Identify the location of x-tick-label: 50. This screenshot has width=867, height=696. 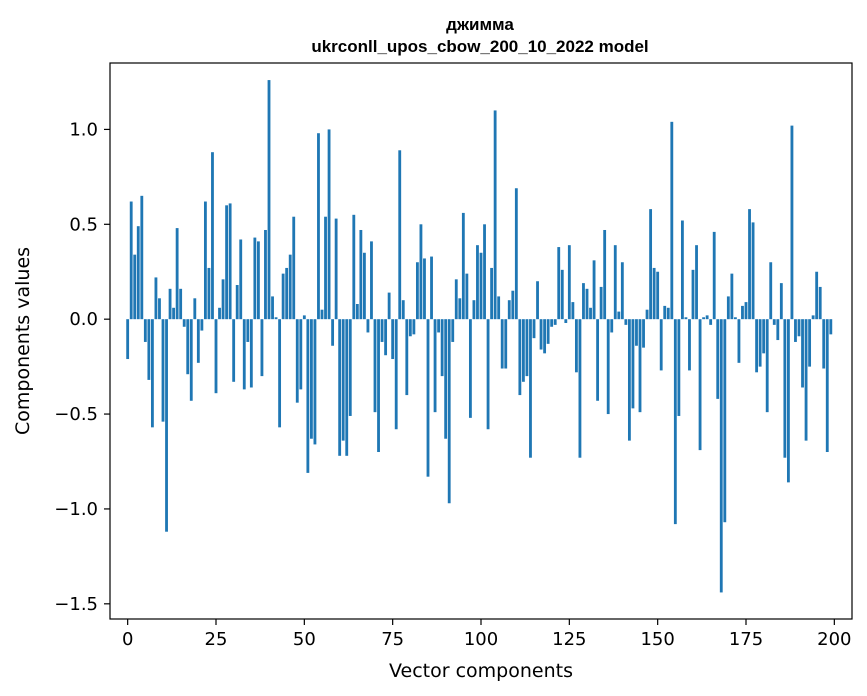
(304, 639).